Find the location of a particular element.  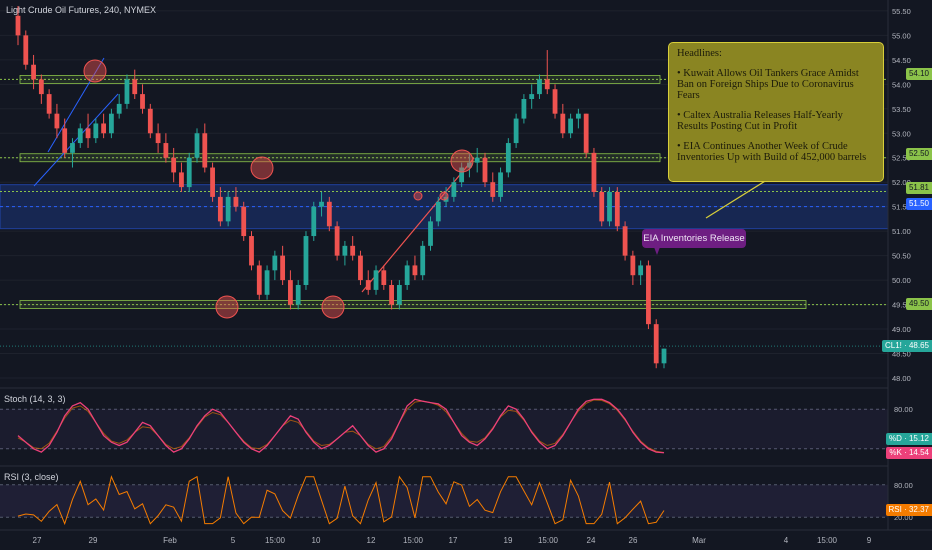

level-tag-54-10: 54.10 is located at coordinates (918, 74).